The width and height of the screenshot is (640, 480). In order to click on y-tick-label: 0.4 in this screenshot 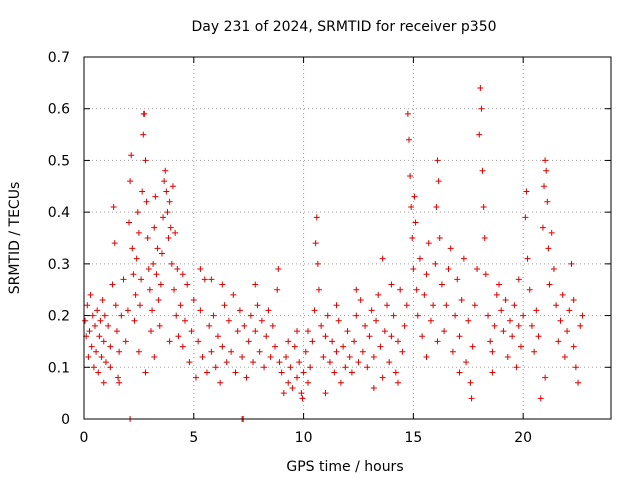, I will do `click(59, 213)`.